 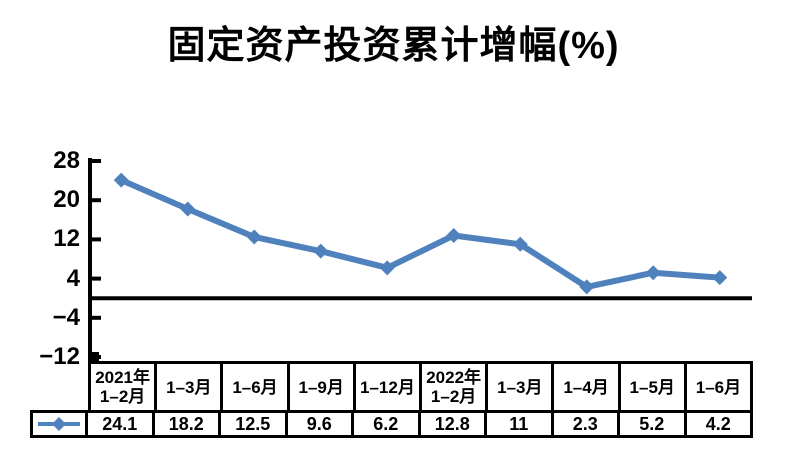 I want to click on table-value-cell: 4.2, so click(x=718, y=424).